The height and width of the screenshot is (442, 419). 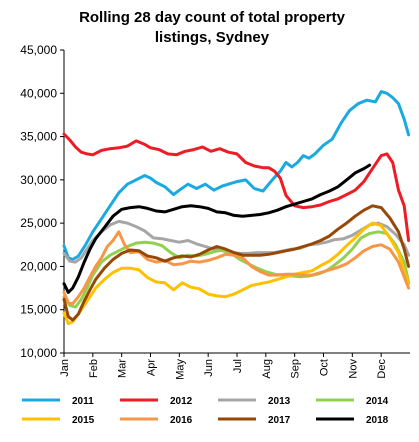 I want to click on x-tick-label: Oct, so click(x=325, y=367).